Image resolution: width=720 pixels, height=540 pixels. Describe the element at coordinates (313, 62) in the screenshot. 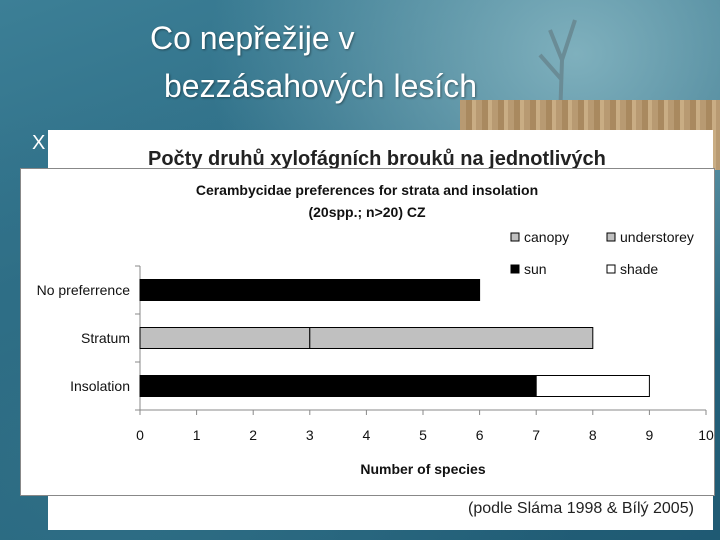

I see `slide-title: Co nepřežije v bezzásahových lesích` at that location.